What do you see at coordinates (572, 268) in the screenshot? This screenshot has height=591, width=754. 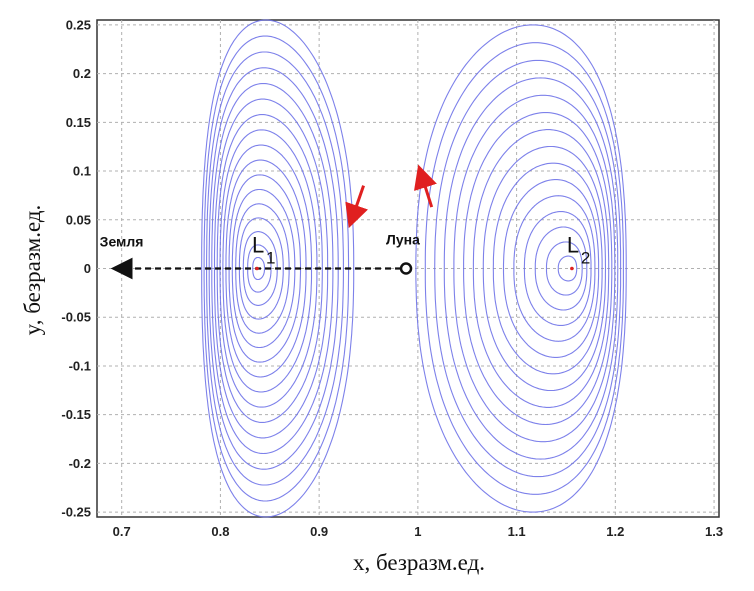 I see `L2-point-marker` at bounding box center [572, 268].